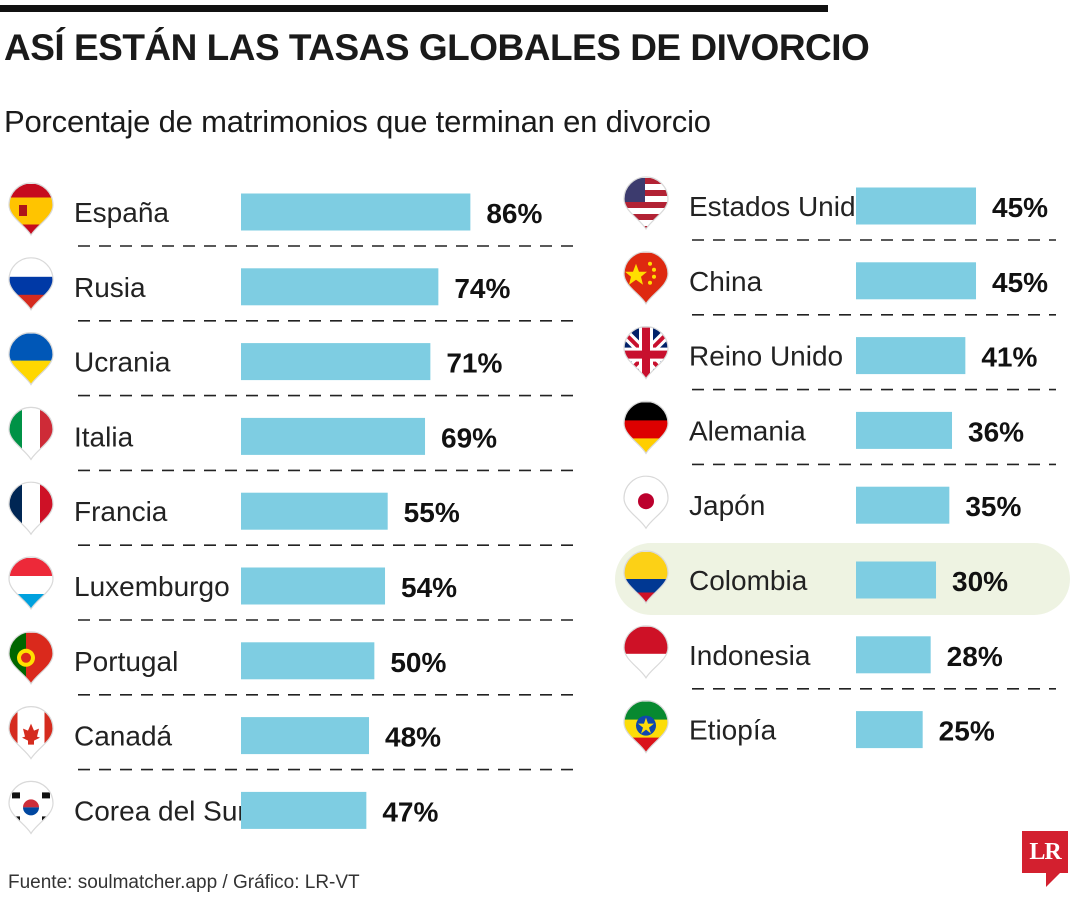  What do you see at coordinates (1009, 357) in the screenshot?
I see `value-label-reino-unido: 41%` at bounding box center [1009, 357].